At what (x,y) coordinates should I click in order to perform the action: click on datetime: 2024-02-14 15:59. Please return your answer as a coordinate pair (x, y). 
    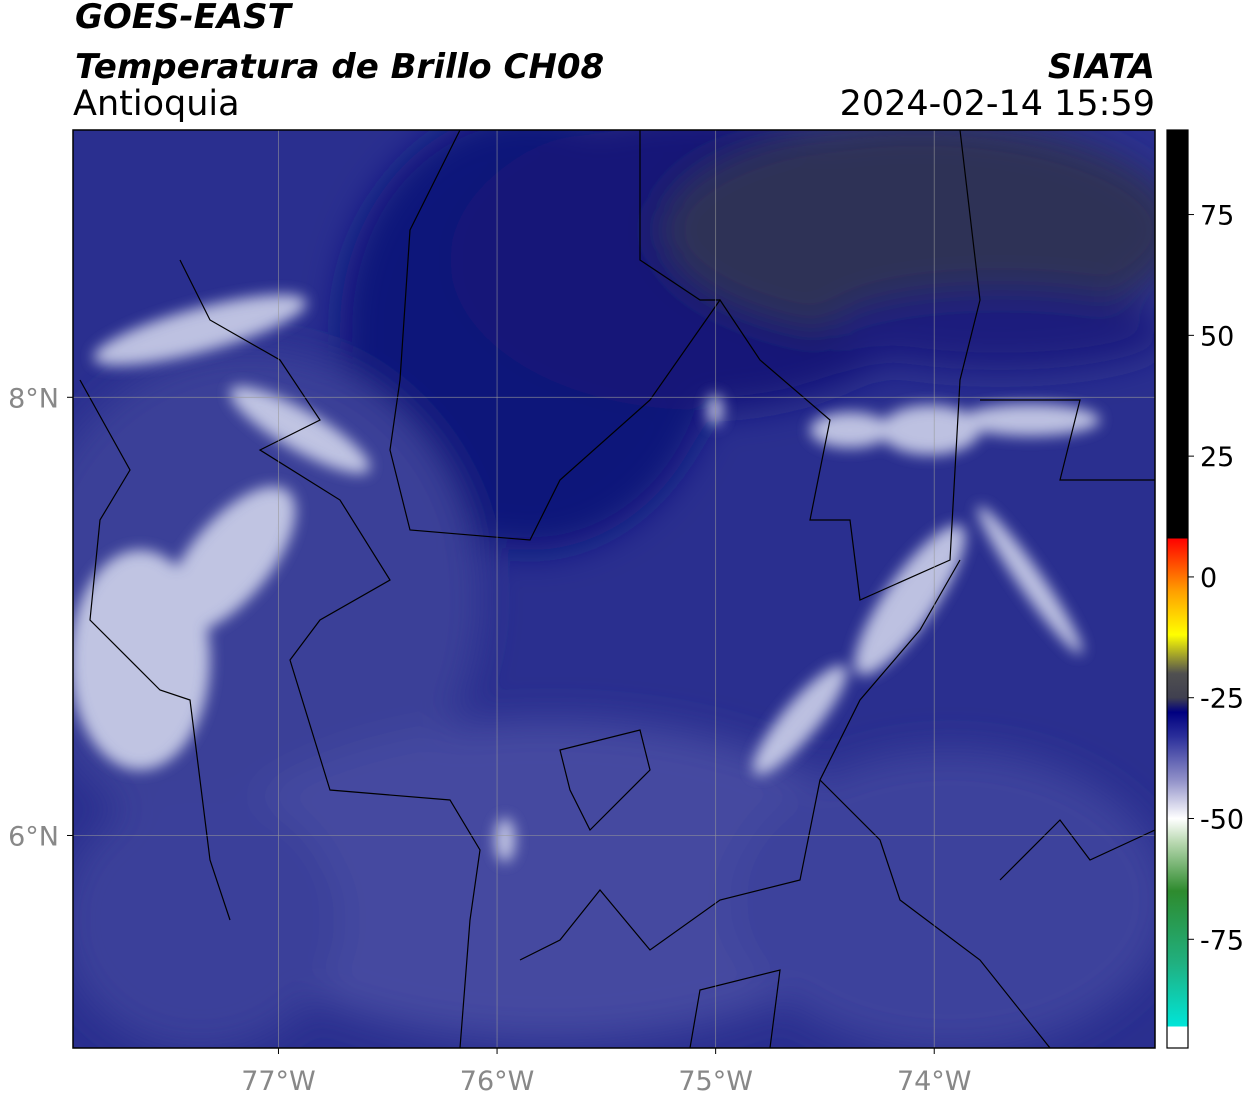
    Looking at the image, I should click on (997, 104).